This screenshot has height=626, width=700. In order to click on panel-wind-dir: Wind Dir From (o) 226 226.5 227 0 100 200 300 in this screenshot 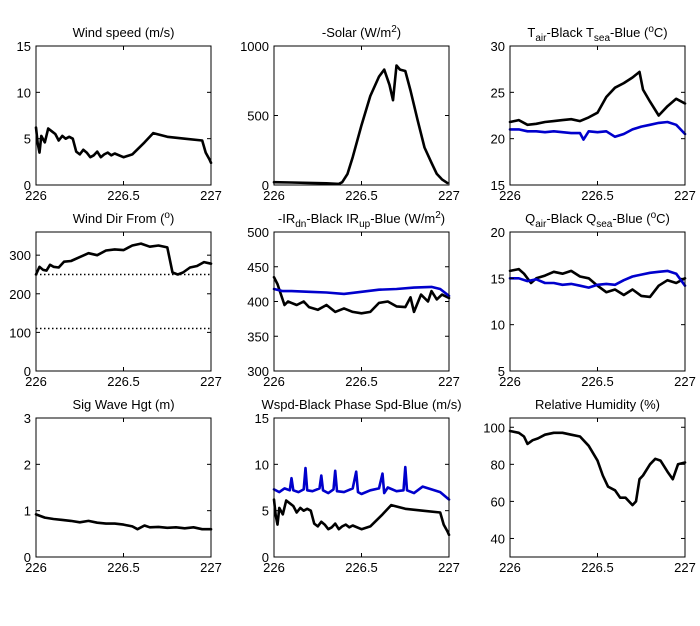, I will do `click(115, 299)`.